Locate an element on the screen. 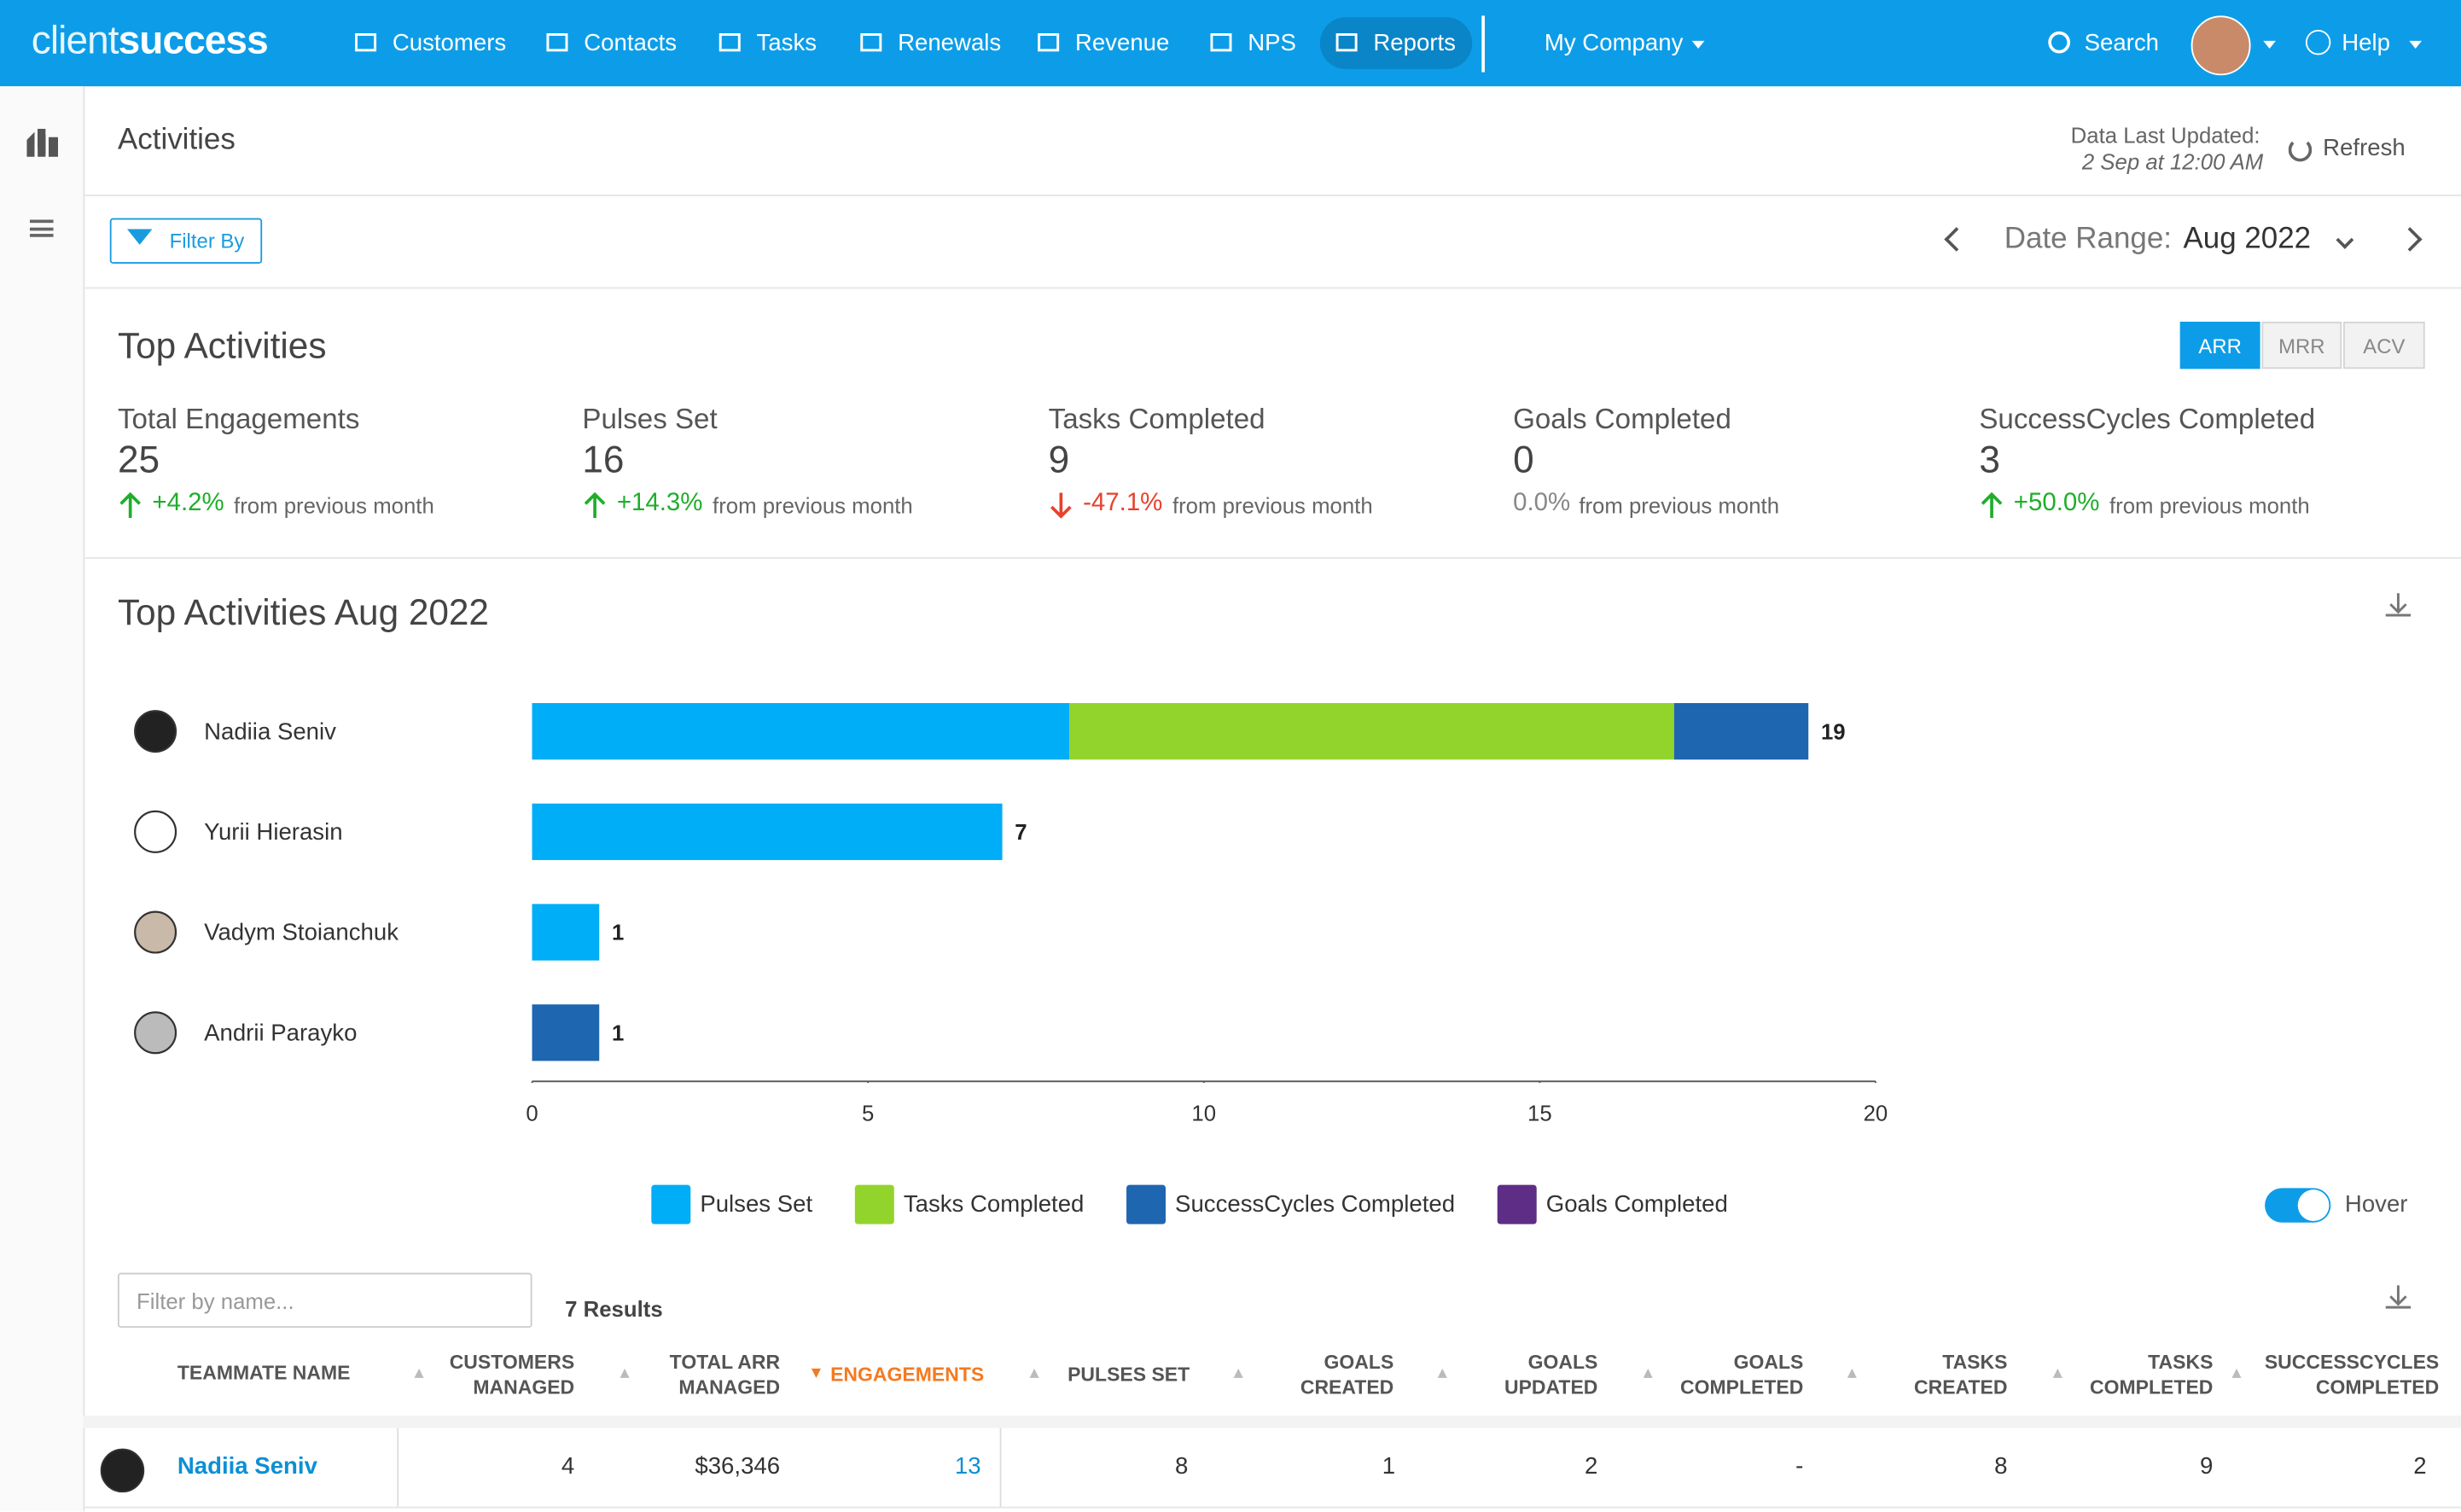  filter-label: Filter By is located at coordinates (207, 241).